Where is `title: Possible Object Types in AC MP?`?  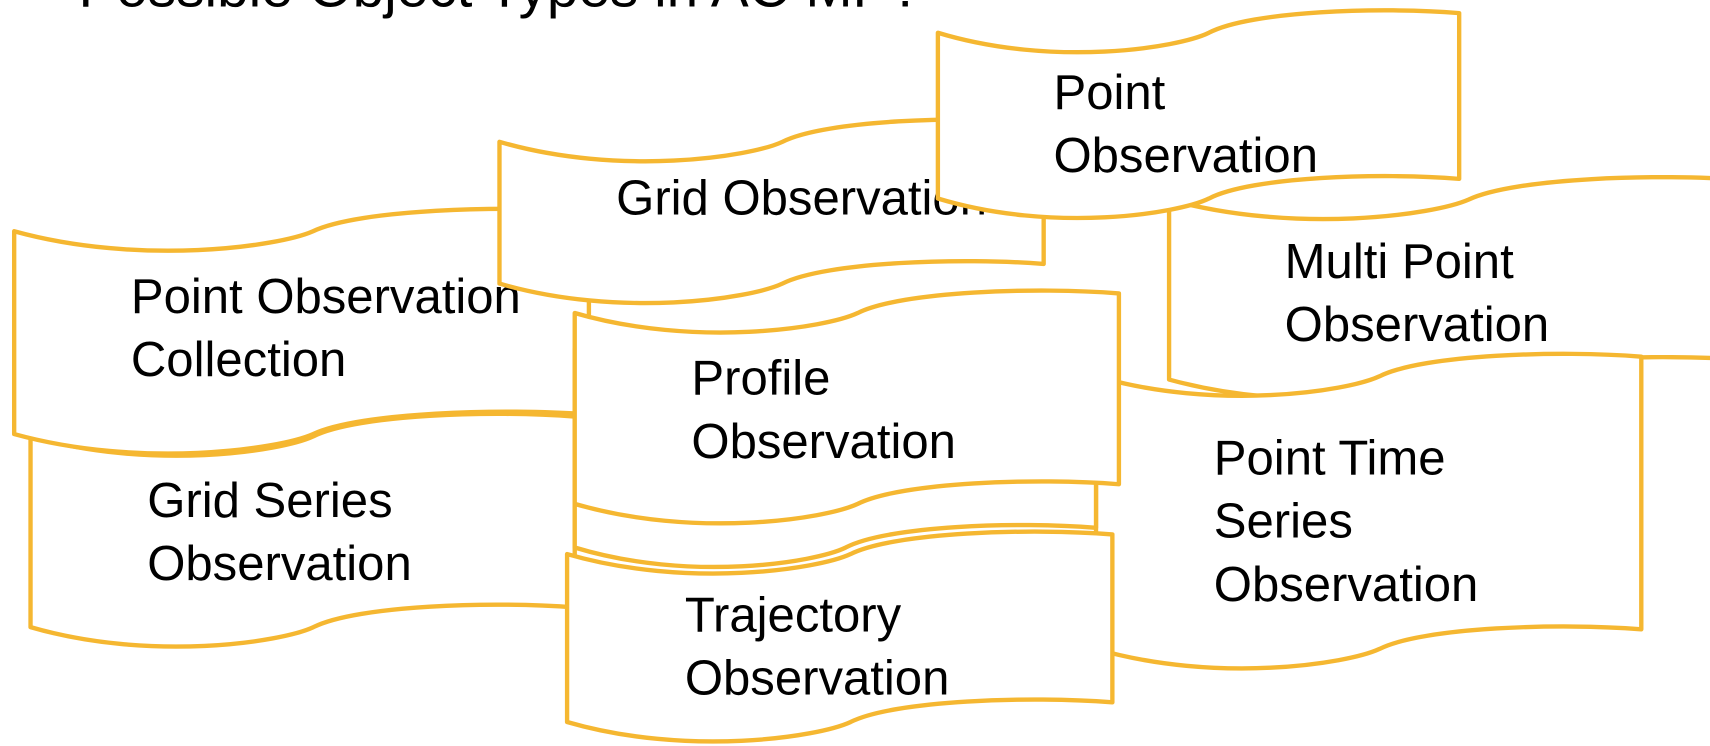 title: Possible Object Types in AC MP? is located at coordinates (500, 10).